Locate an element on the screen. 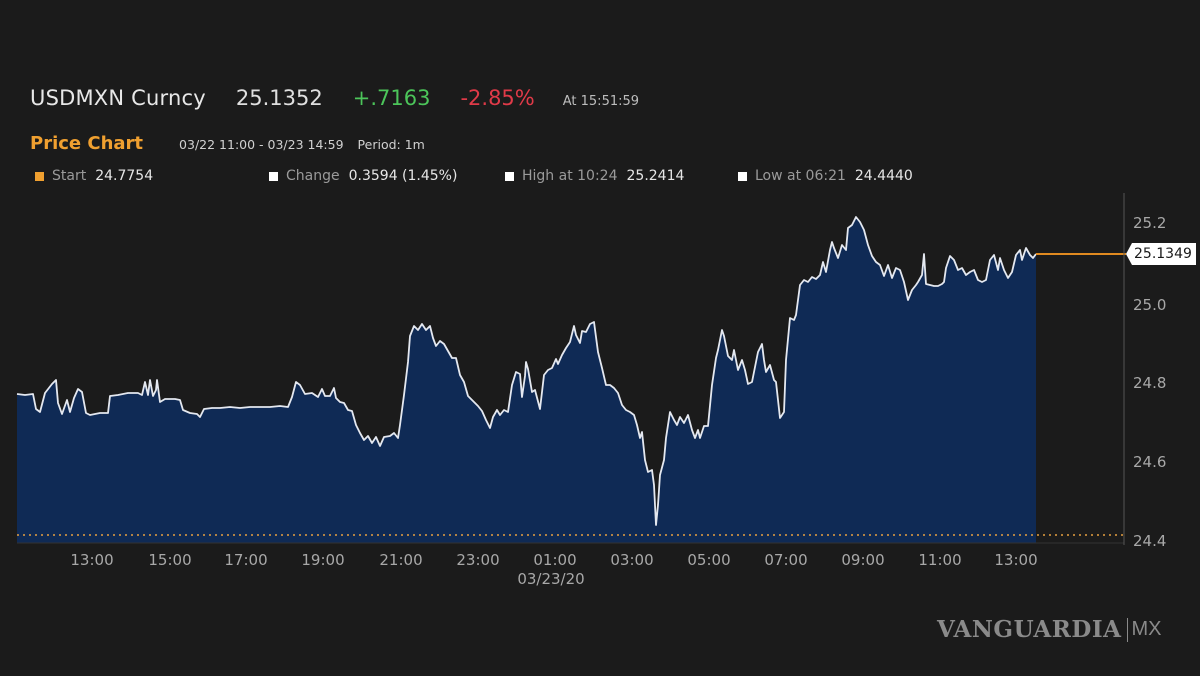 Image resolution: width=1200 pixels, height=676 pixels. y-tick-label: 24.8 is located at coordinates (1150, 383).